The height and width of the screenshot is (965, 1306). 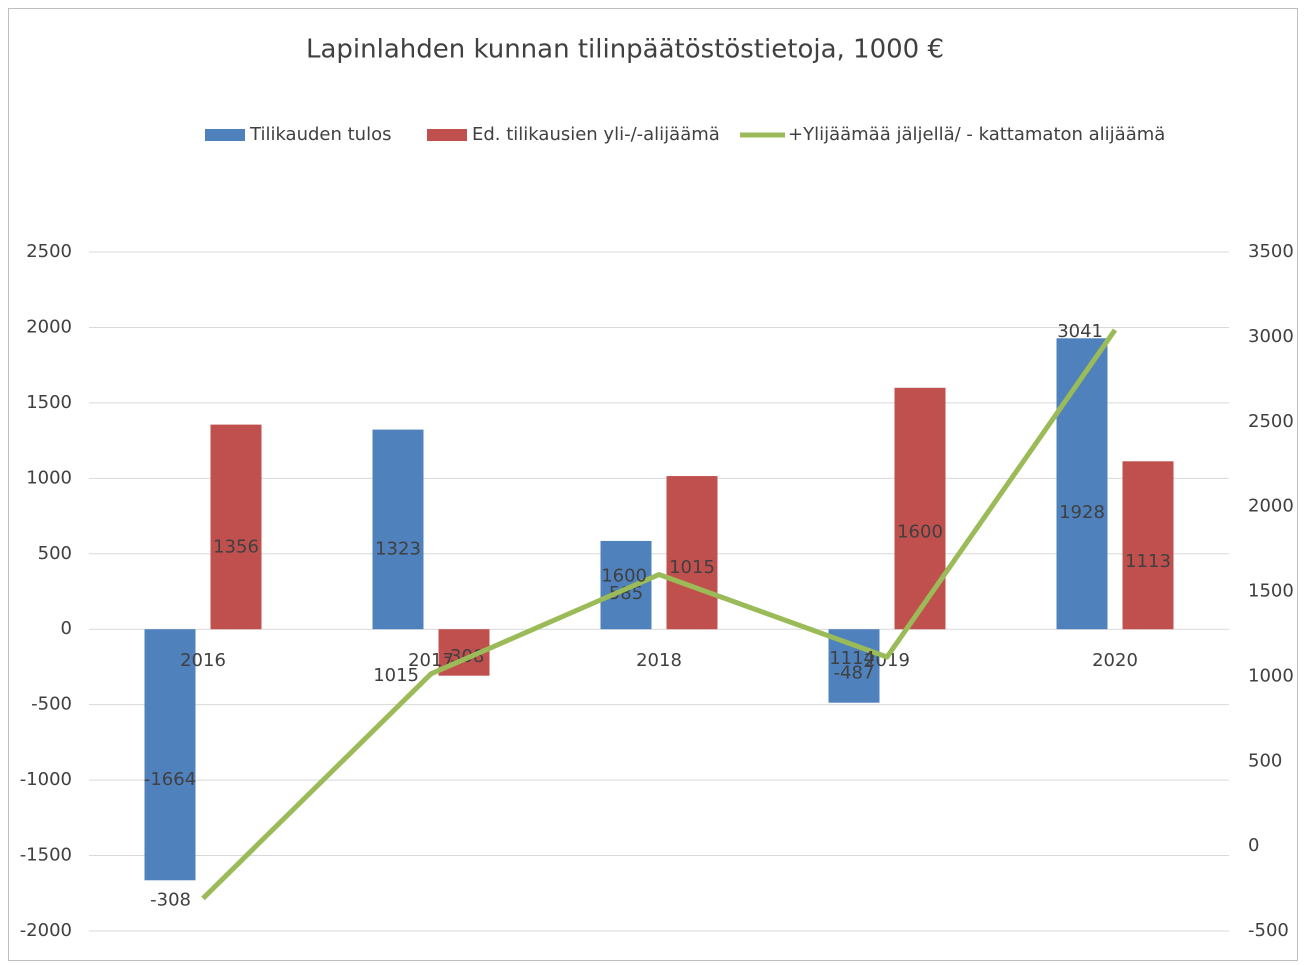 I want to click on y-tick-label: -1000, so click(x=46, y=779).